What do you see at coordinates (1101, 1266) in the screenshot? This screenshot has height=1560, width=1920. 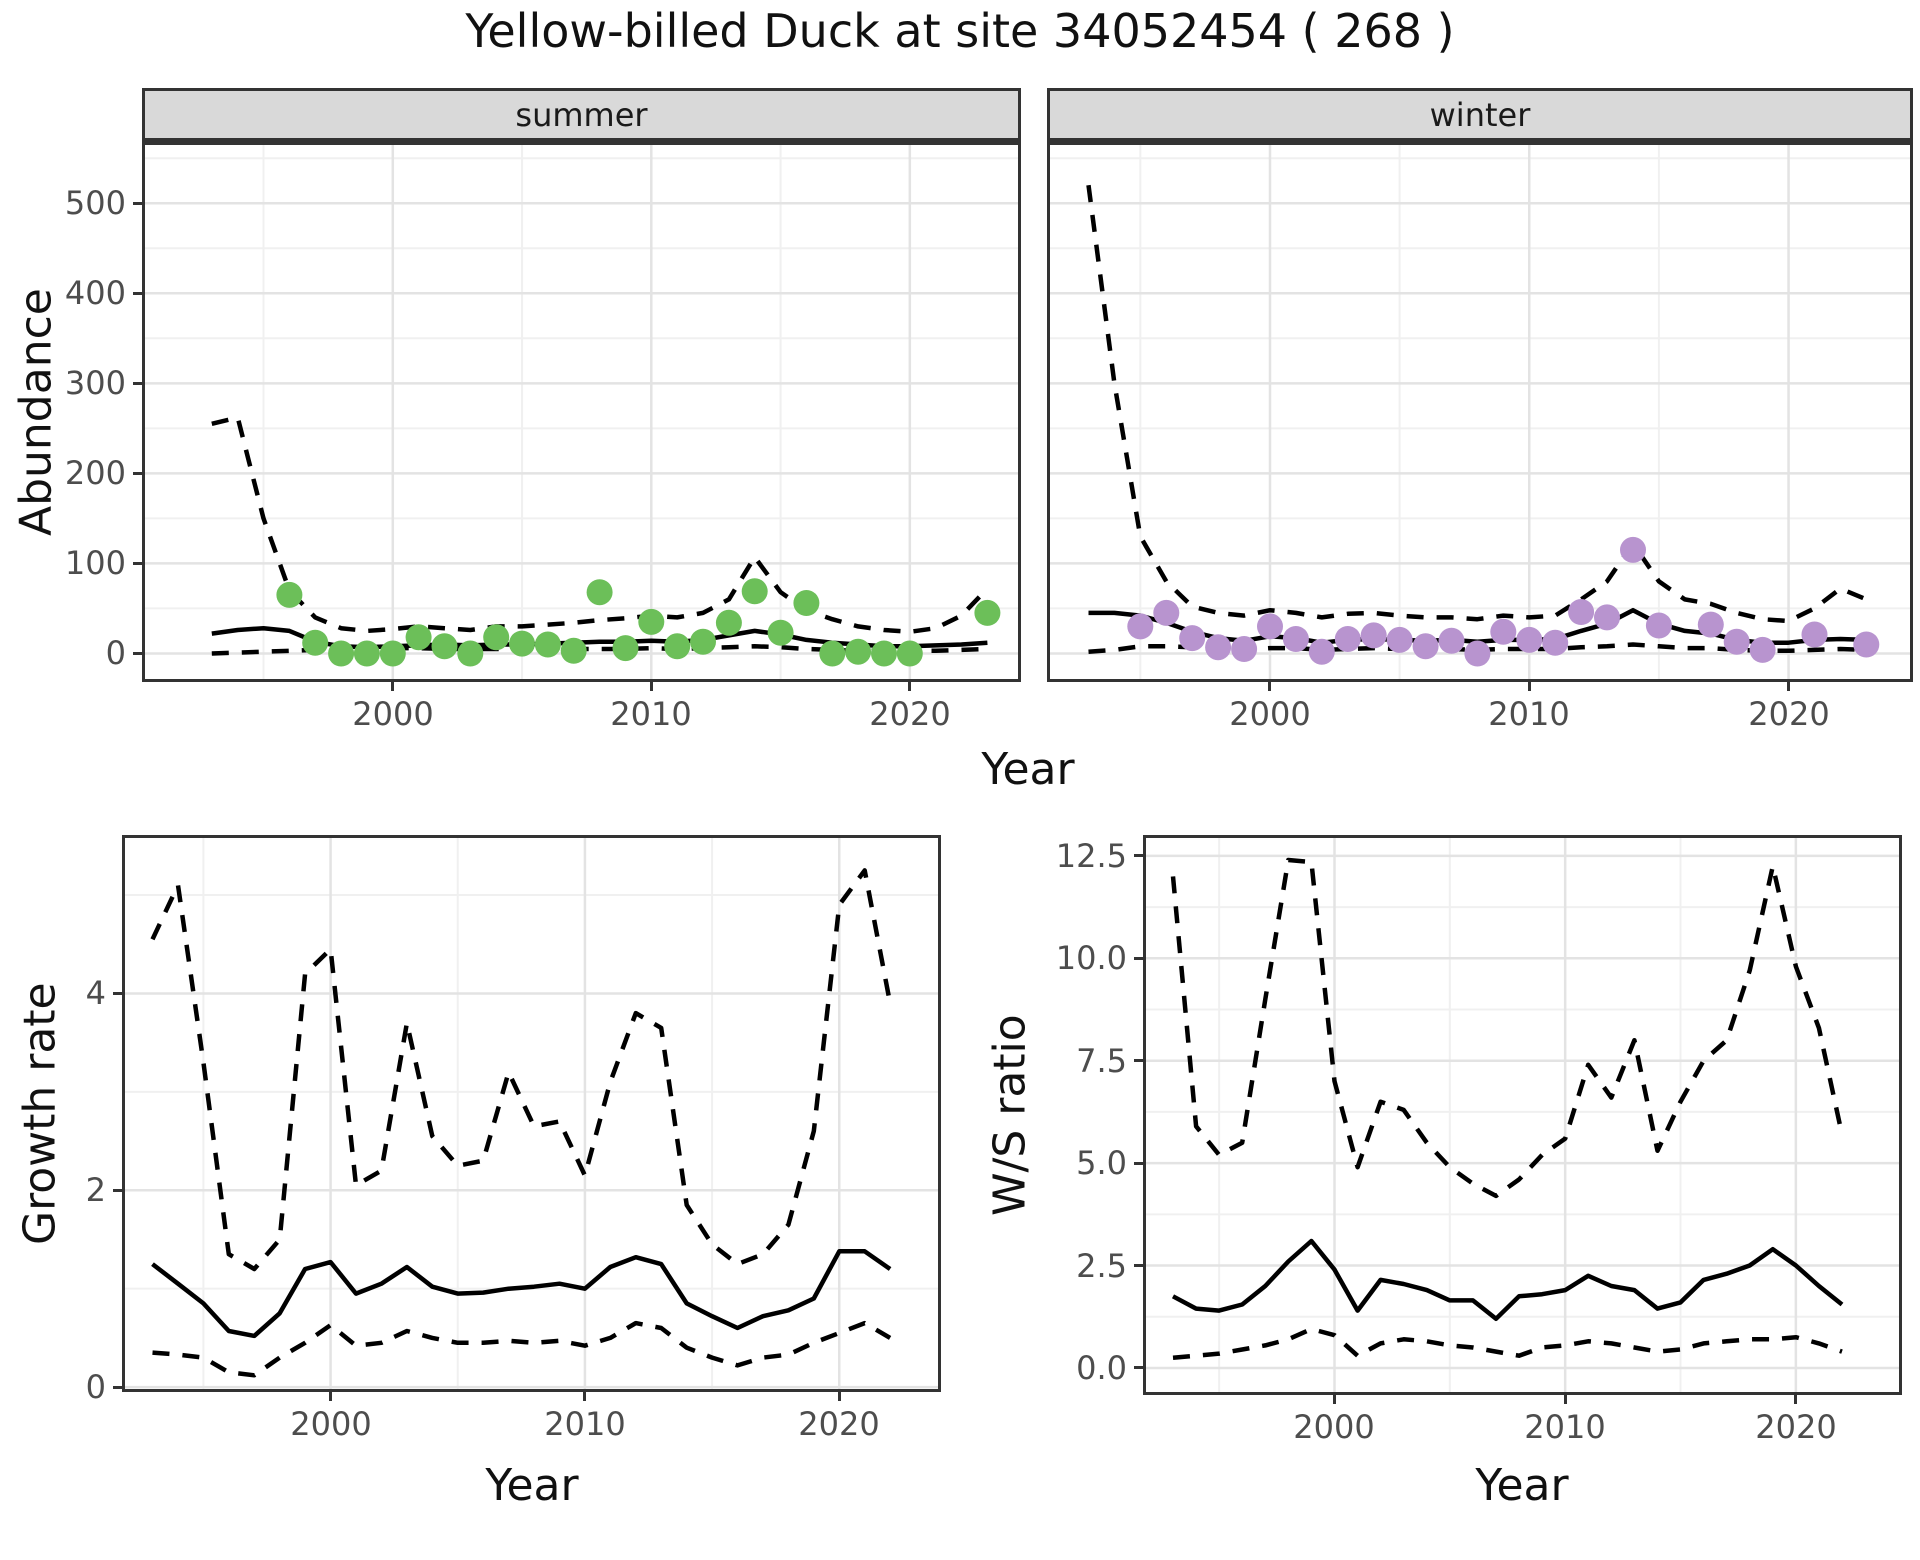 I see `ws-y-tick-label: 2.5` at bounding box center [1101, 1266].